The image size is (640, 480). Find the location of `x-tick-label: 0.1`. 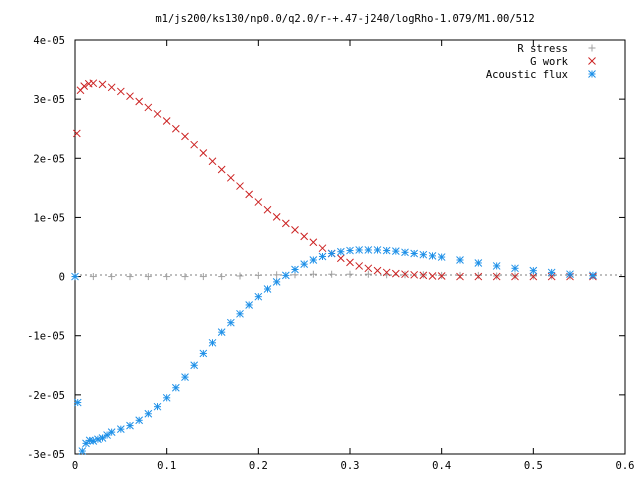

x-tick-label: 0.1 is located at coordinates (166, 466).